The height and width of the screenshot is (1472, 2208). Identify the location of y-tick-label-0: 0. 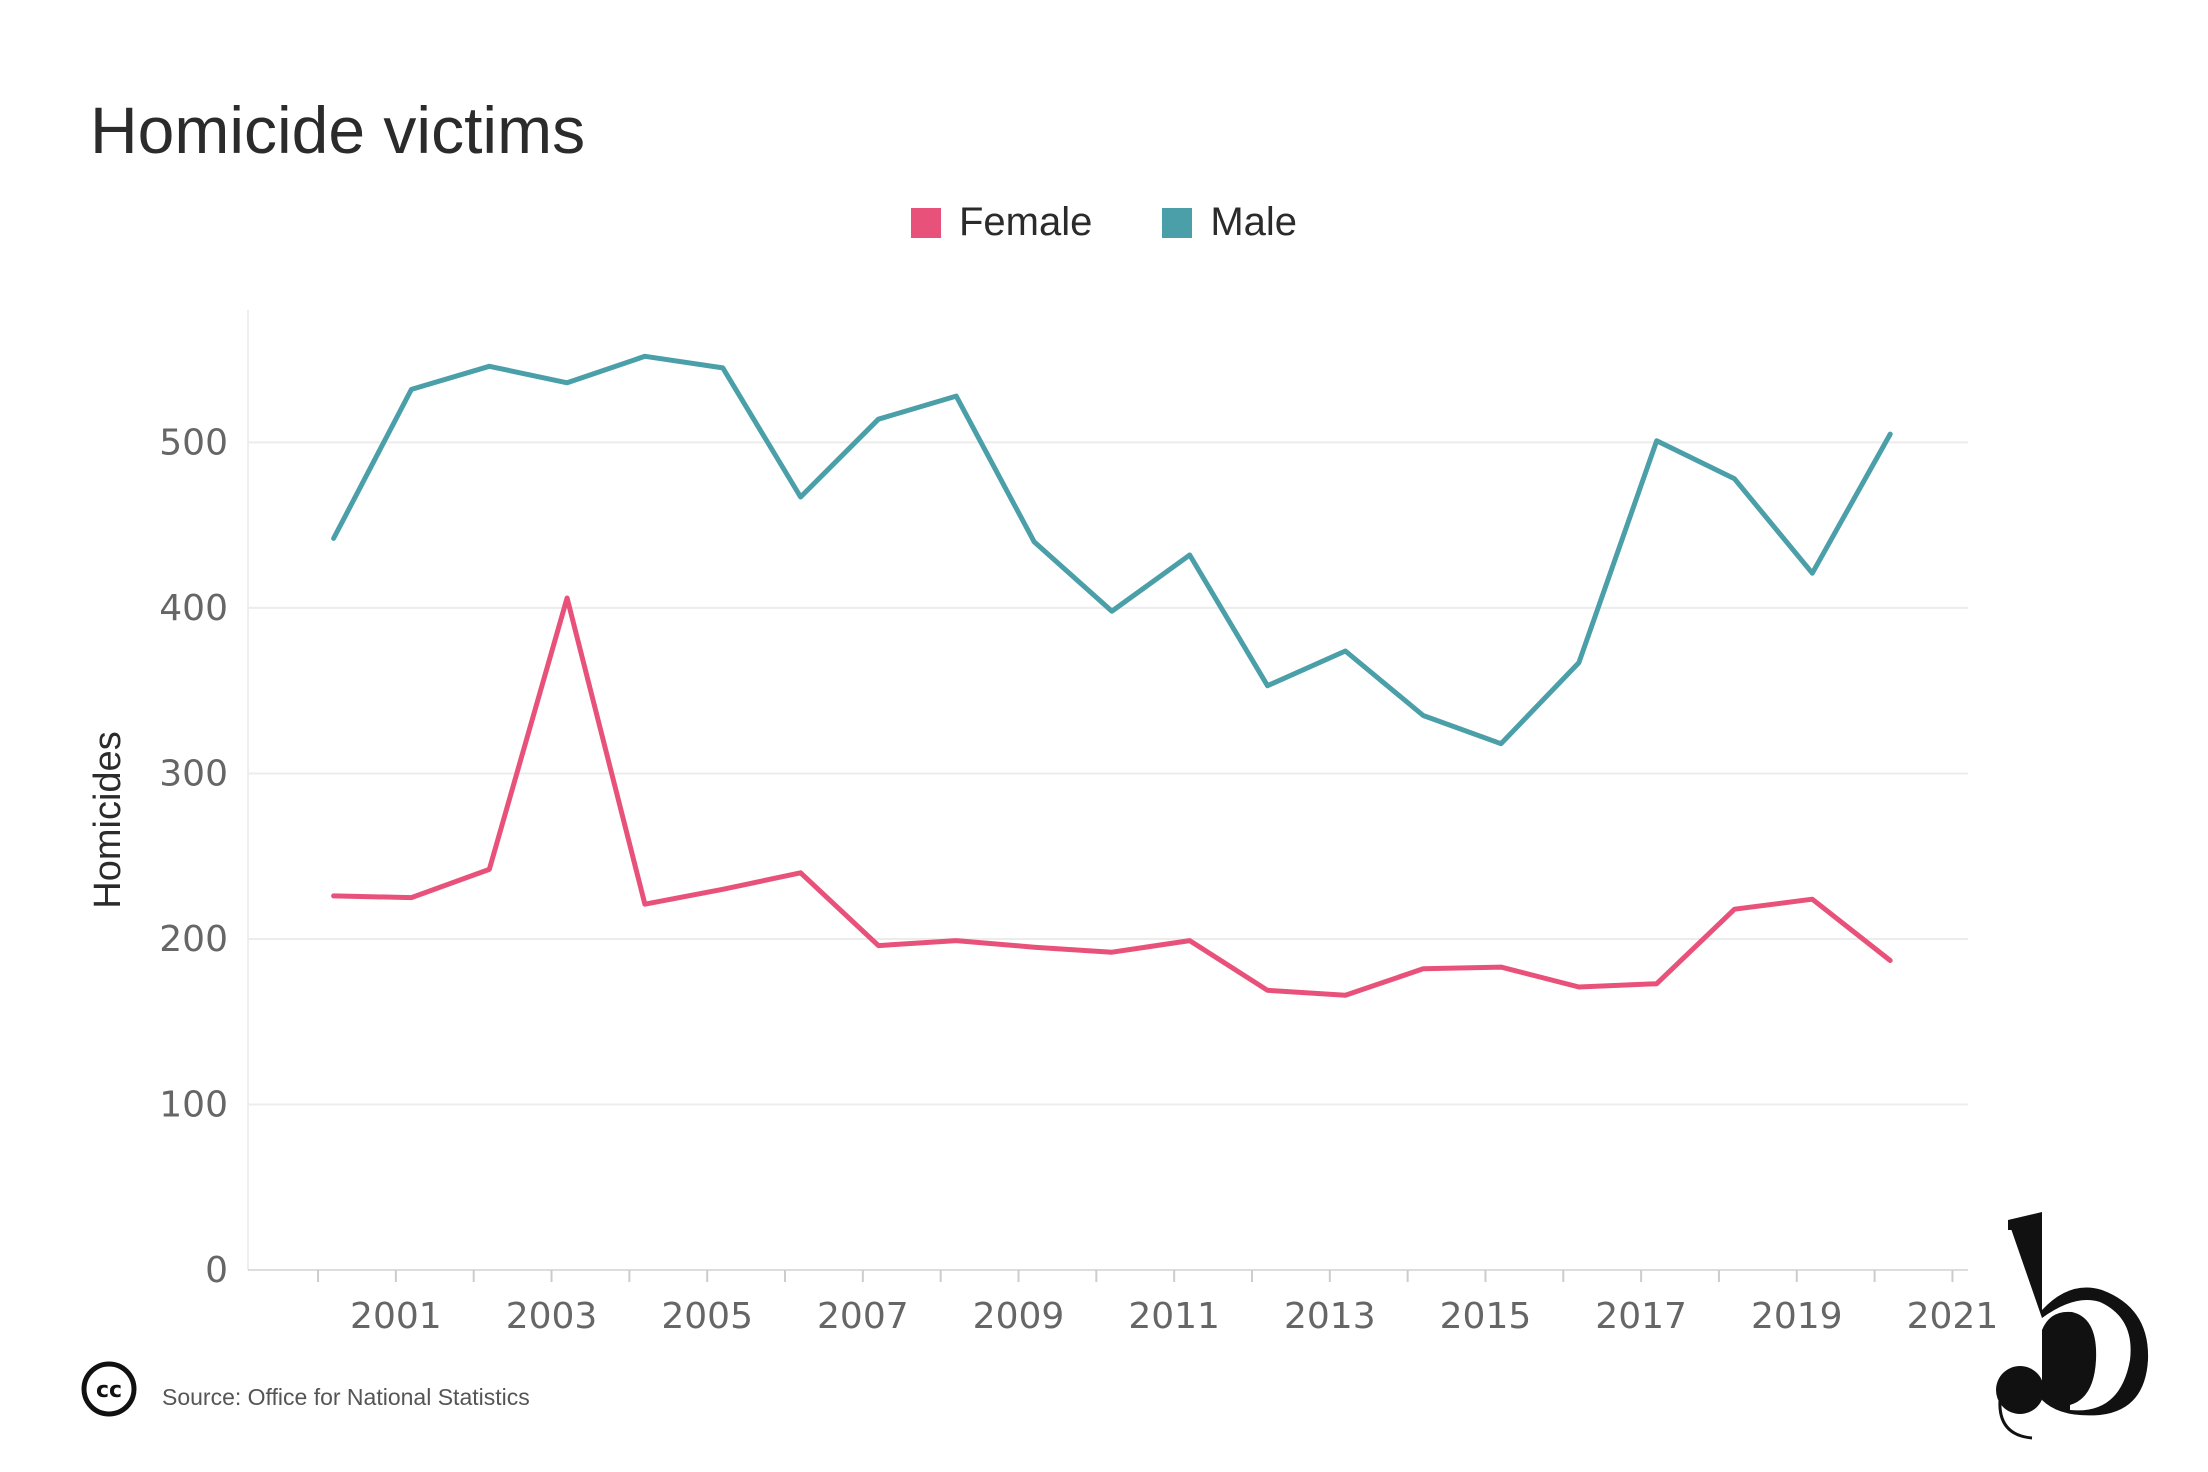
(216, 1270).